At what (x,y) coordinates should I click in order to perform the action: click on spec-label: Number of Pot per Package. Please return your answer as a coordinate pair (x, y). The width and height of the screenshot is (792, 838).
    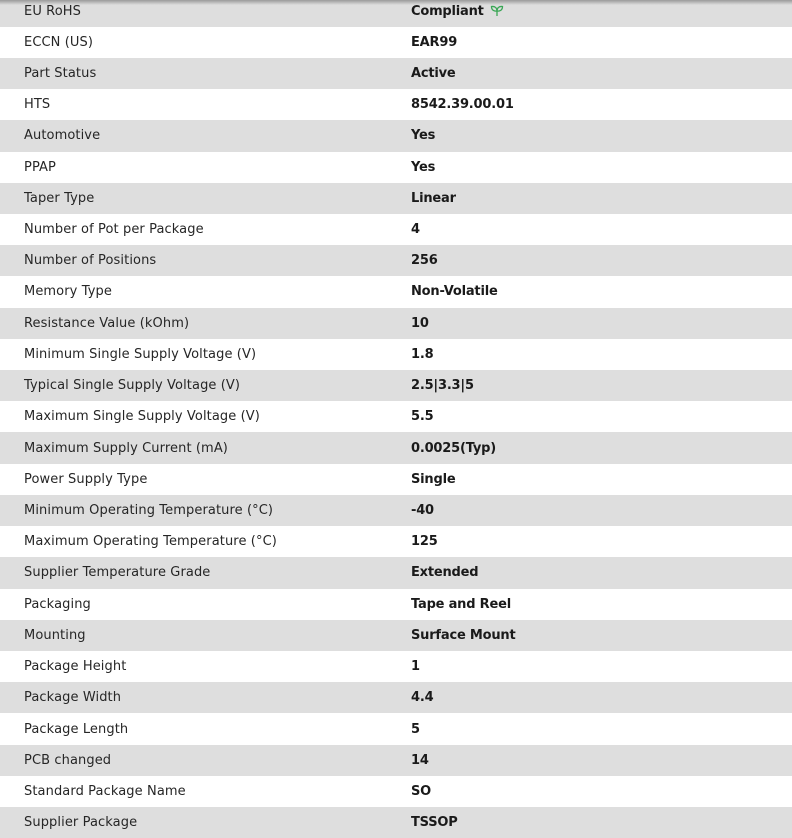
    Looking at the image, I should click on (114, 230).